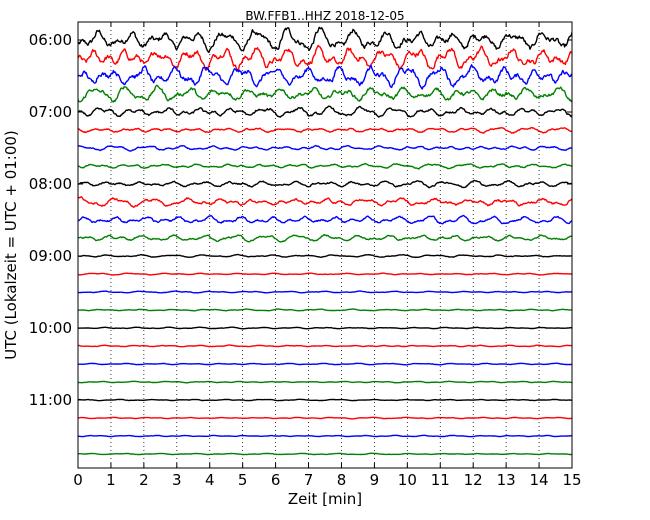  Describe the element at coordinates (243, 480) in the screenshot. I see `x-tick-label: 5` at that location.